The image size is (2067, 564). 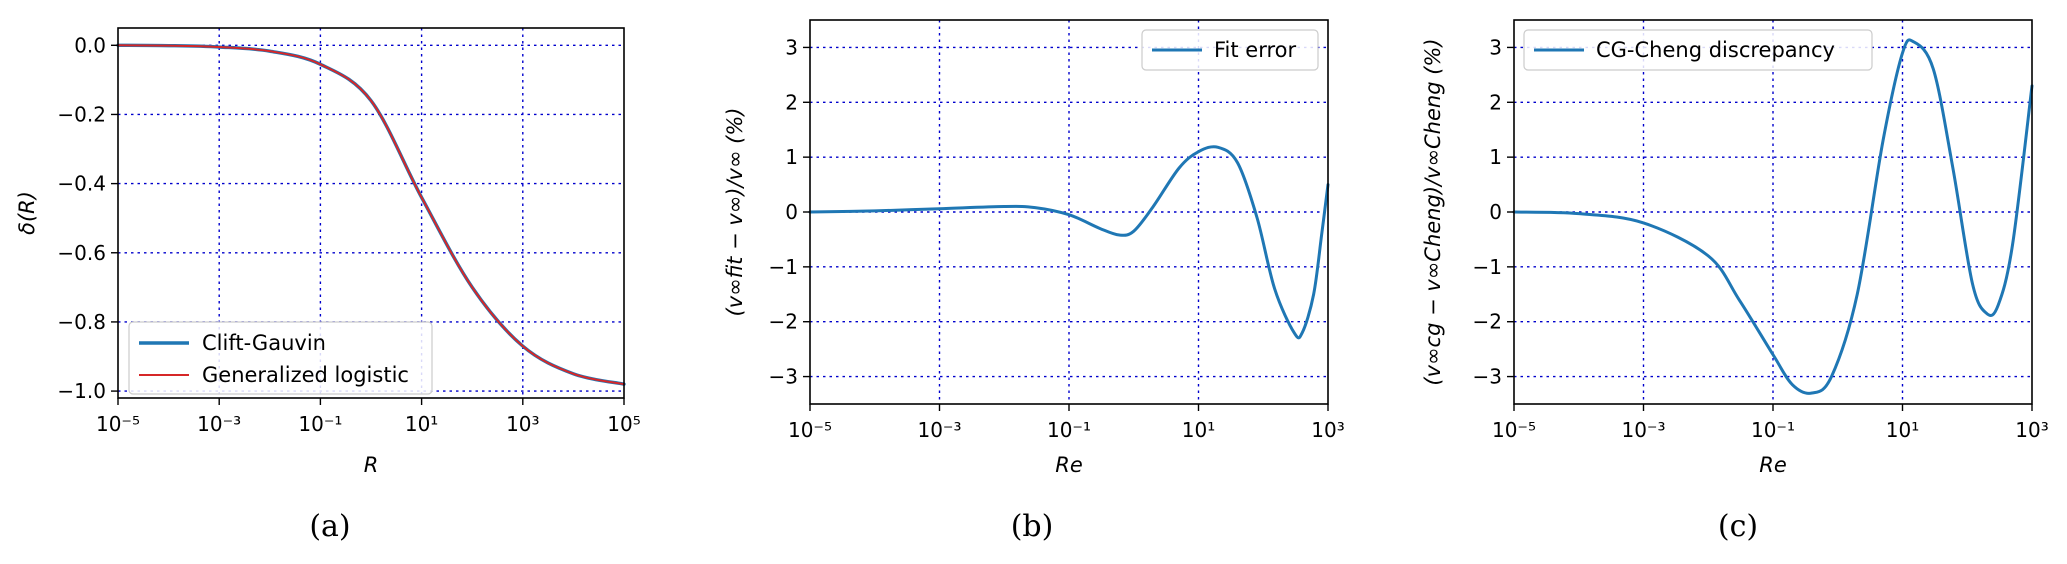 I want to click on series-line-generalized-logistic, so click(x=371, y=215).